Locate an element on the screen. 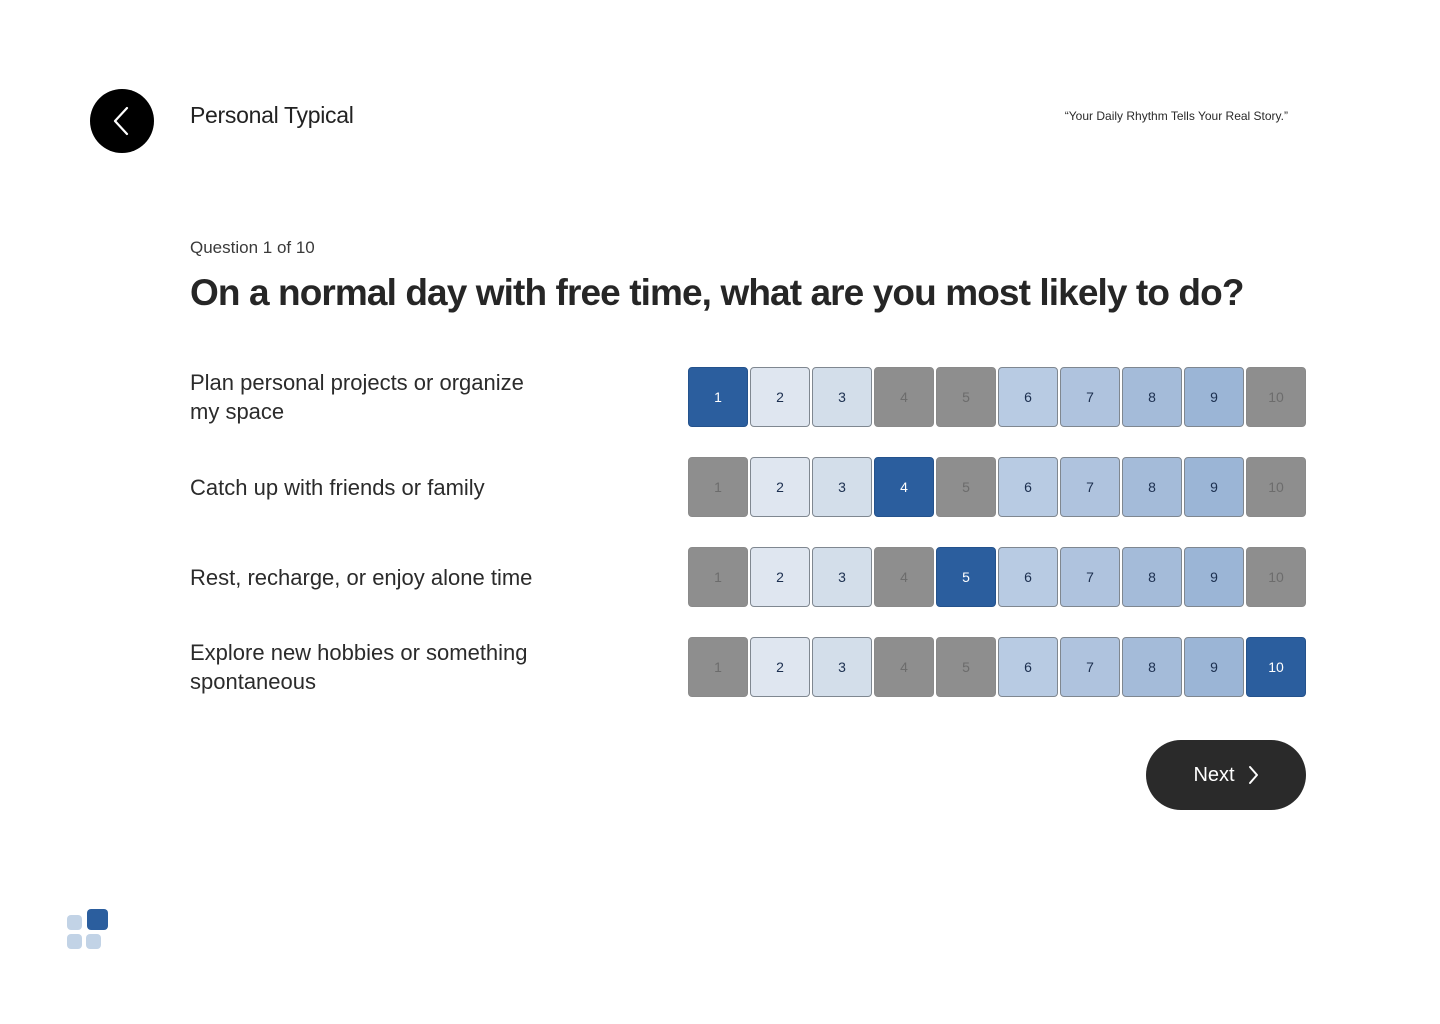 The image size is (1440, 1024). app-title: Personal Typical is located at coordinates (272, 115).